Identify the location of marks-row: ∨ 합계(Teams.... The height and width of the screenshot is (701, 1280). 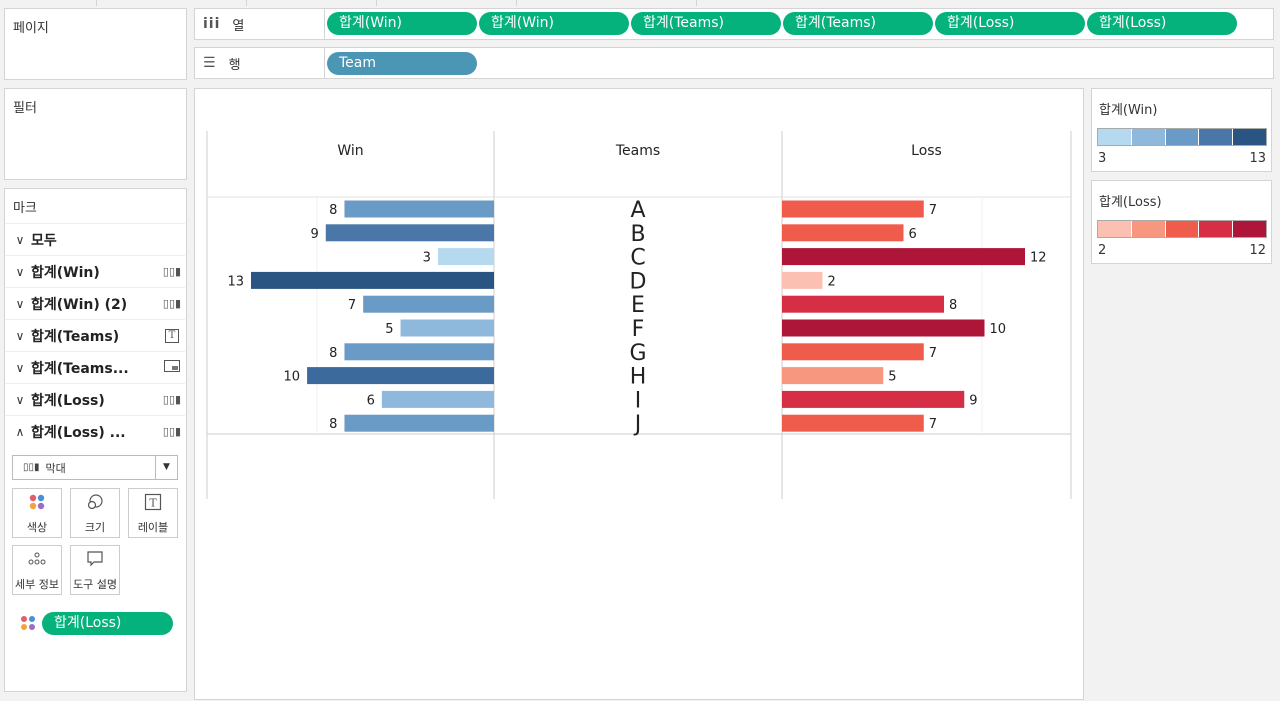
(95, 367).